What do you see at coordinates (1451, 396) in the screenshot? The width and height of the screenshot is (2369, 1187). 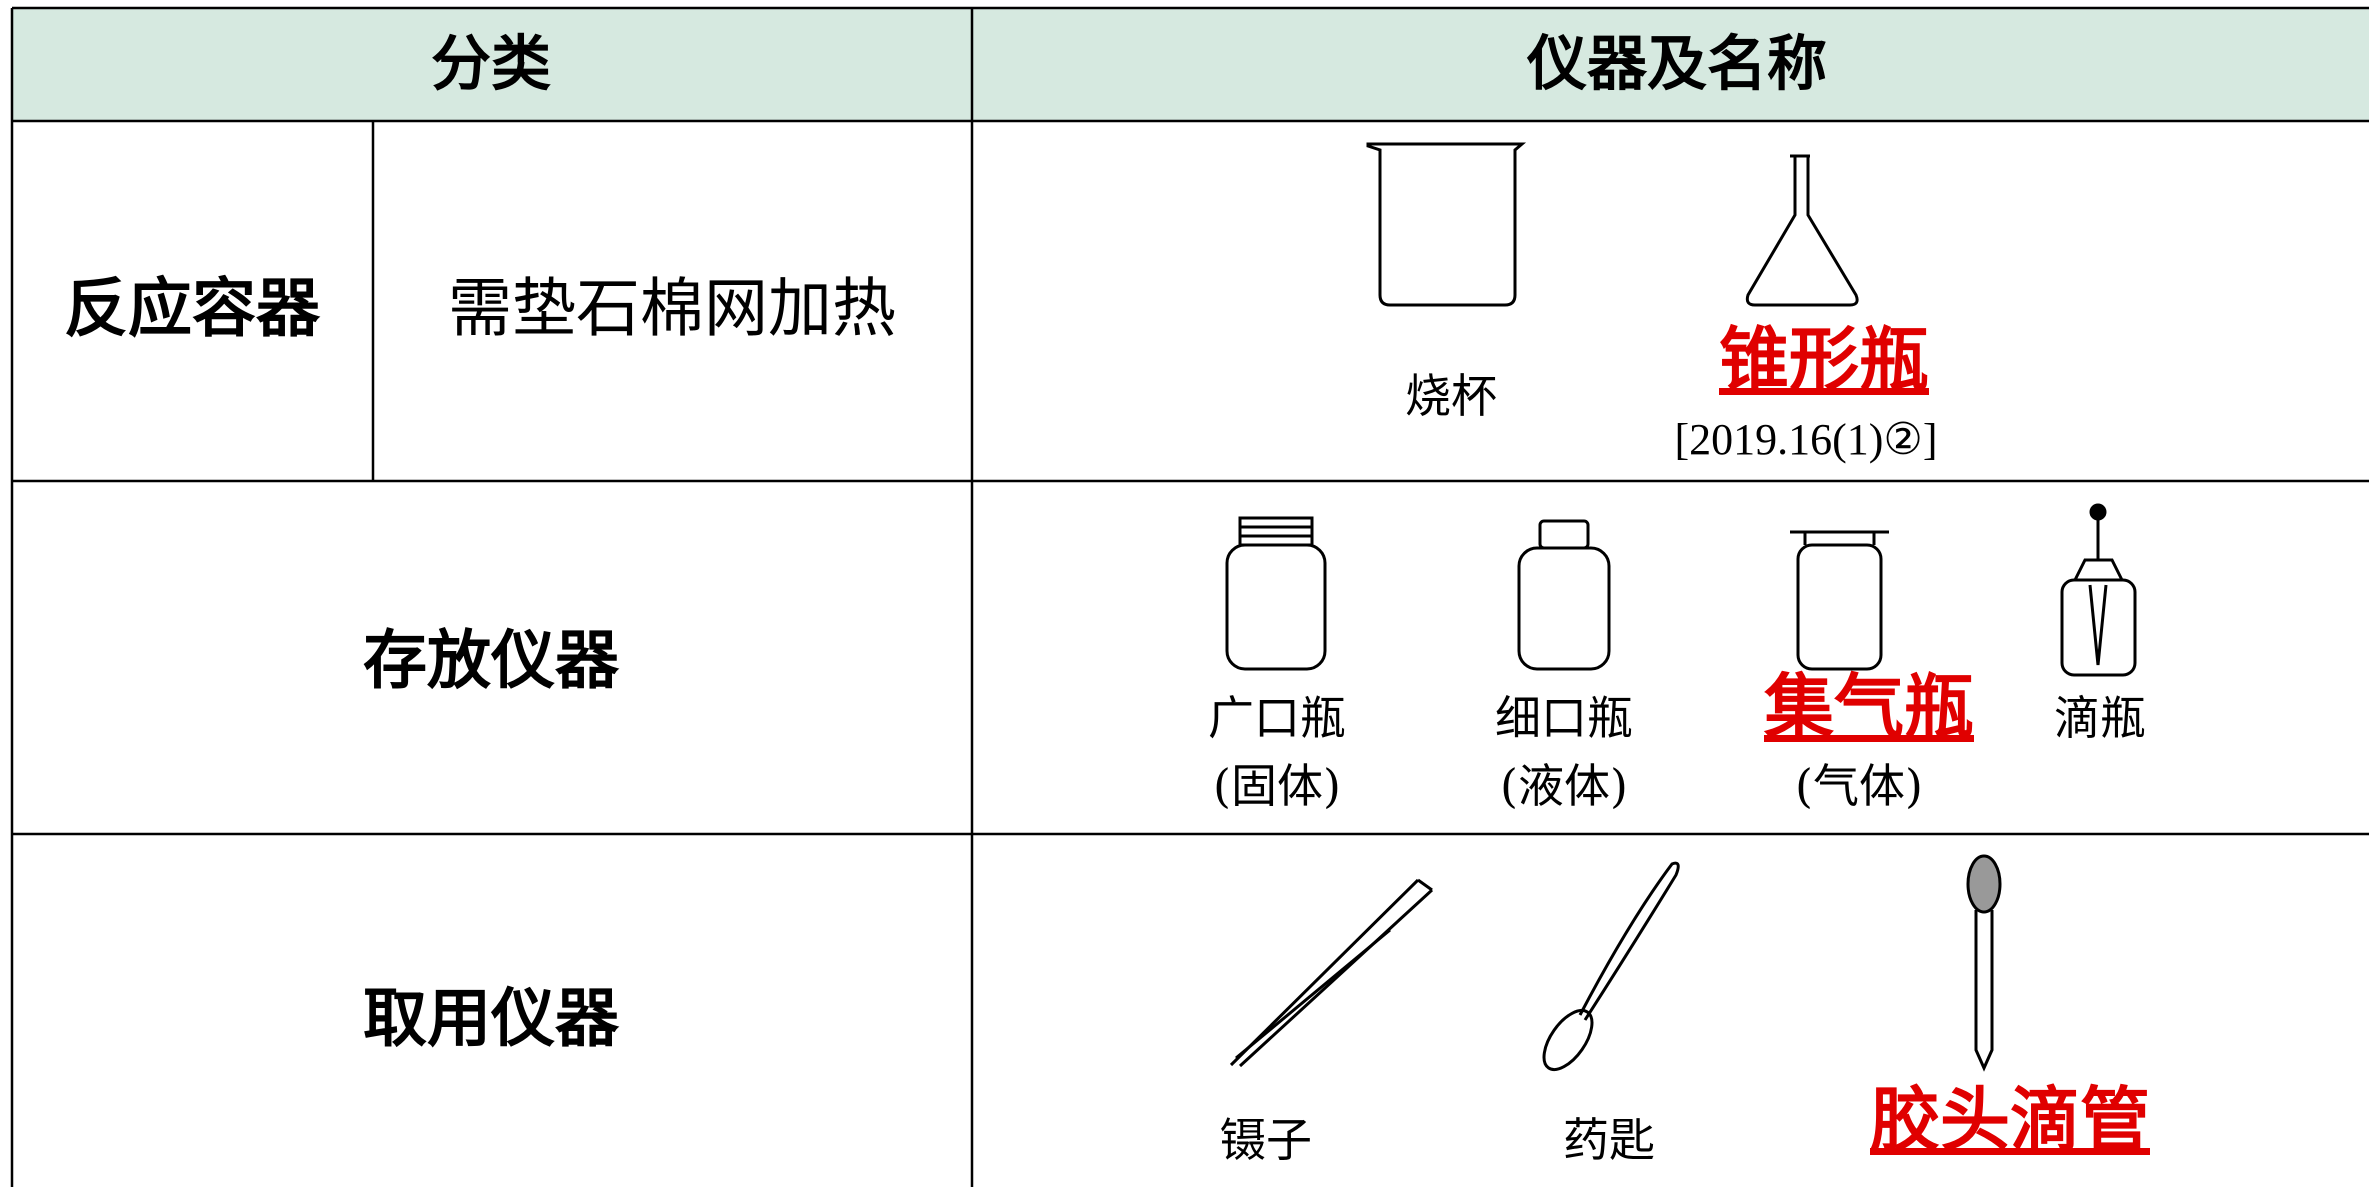 I see `instrument-name: 烧杯` at bounding box center [1451, 396].